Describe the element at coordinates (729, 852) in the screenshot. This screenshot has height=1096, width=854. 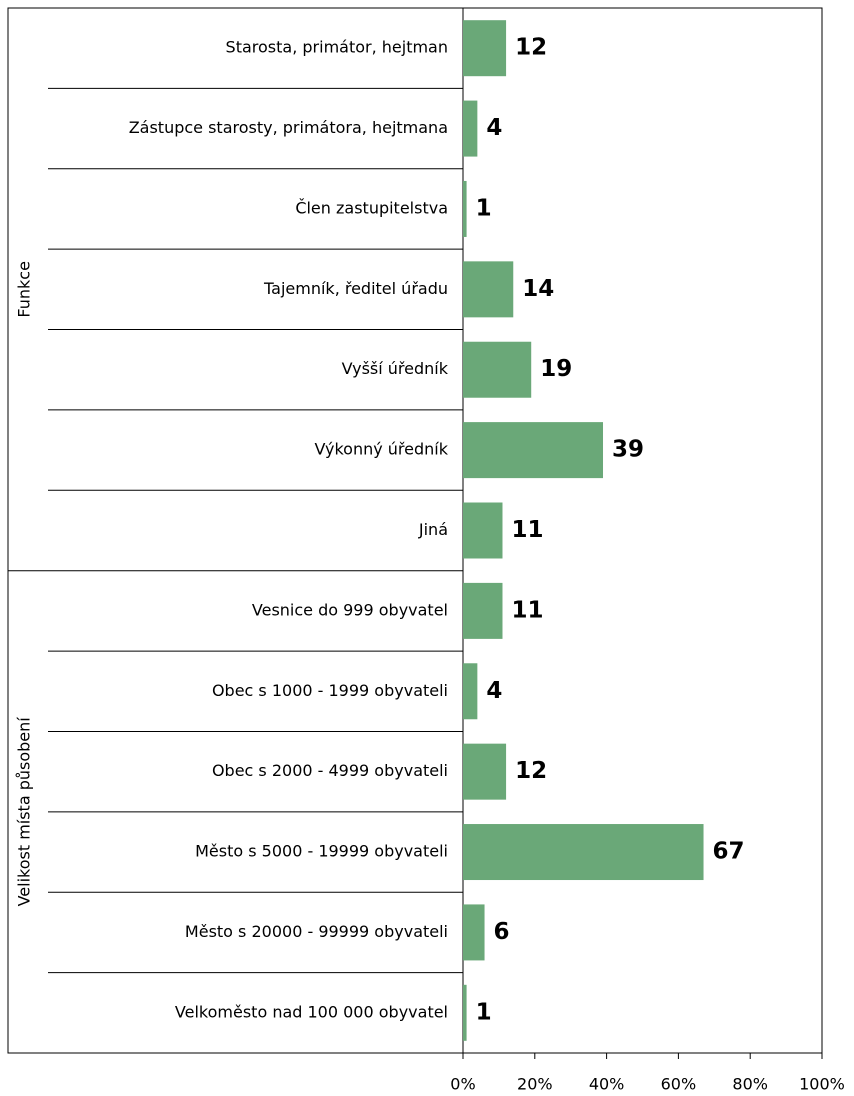
I see `data-label: 67` at that location.